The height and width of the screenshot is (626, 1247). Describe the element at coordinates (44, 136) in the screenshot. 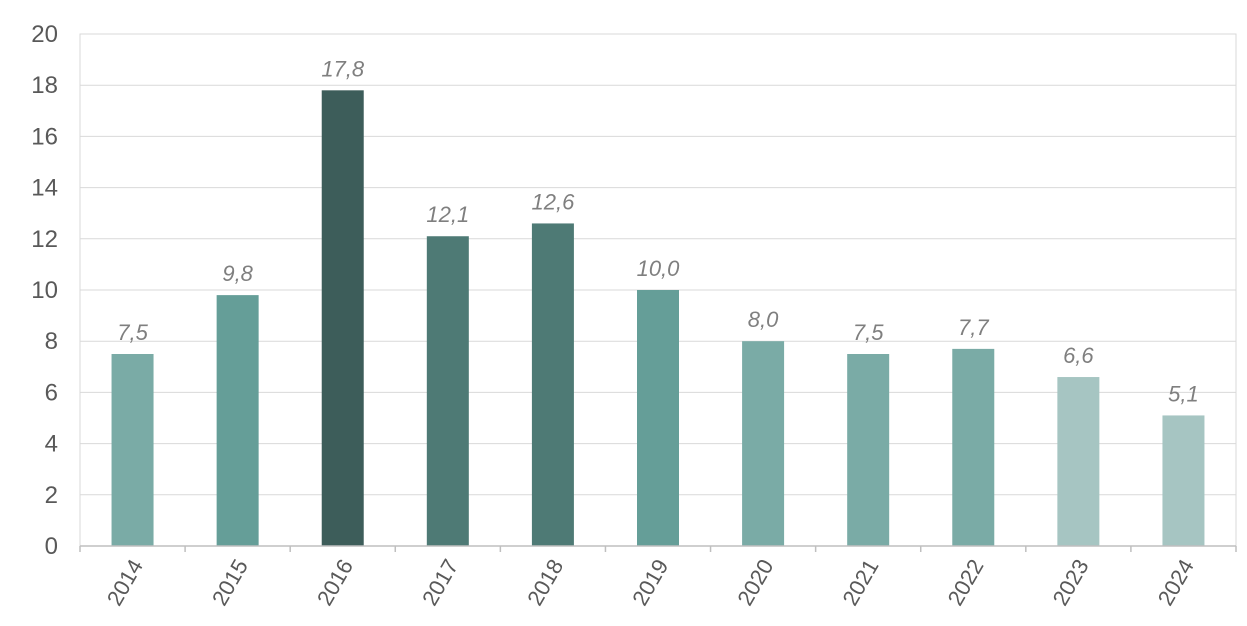

I see `y-tick-label: 16` at that location.